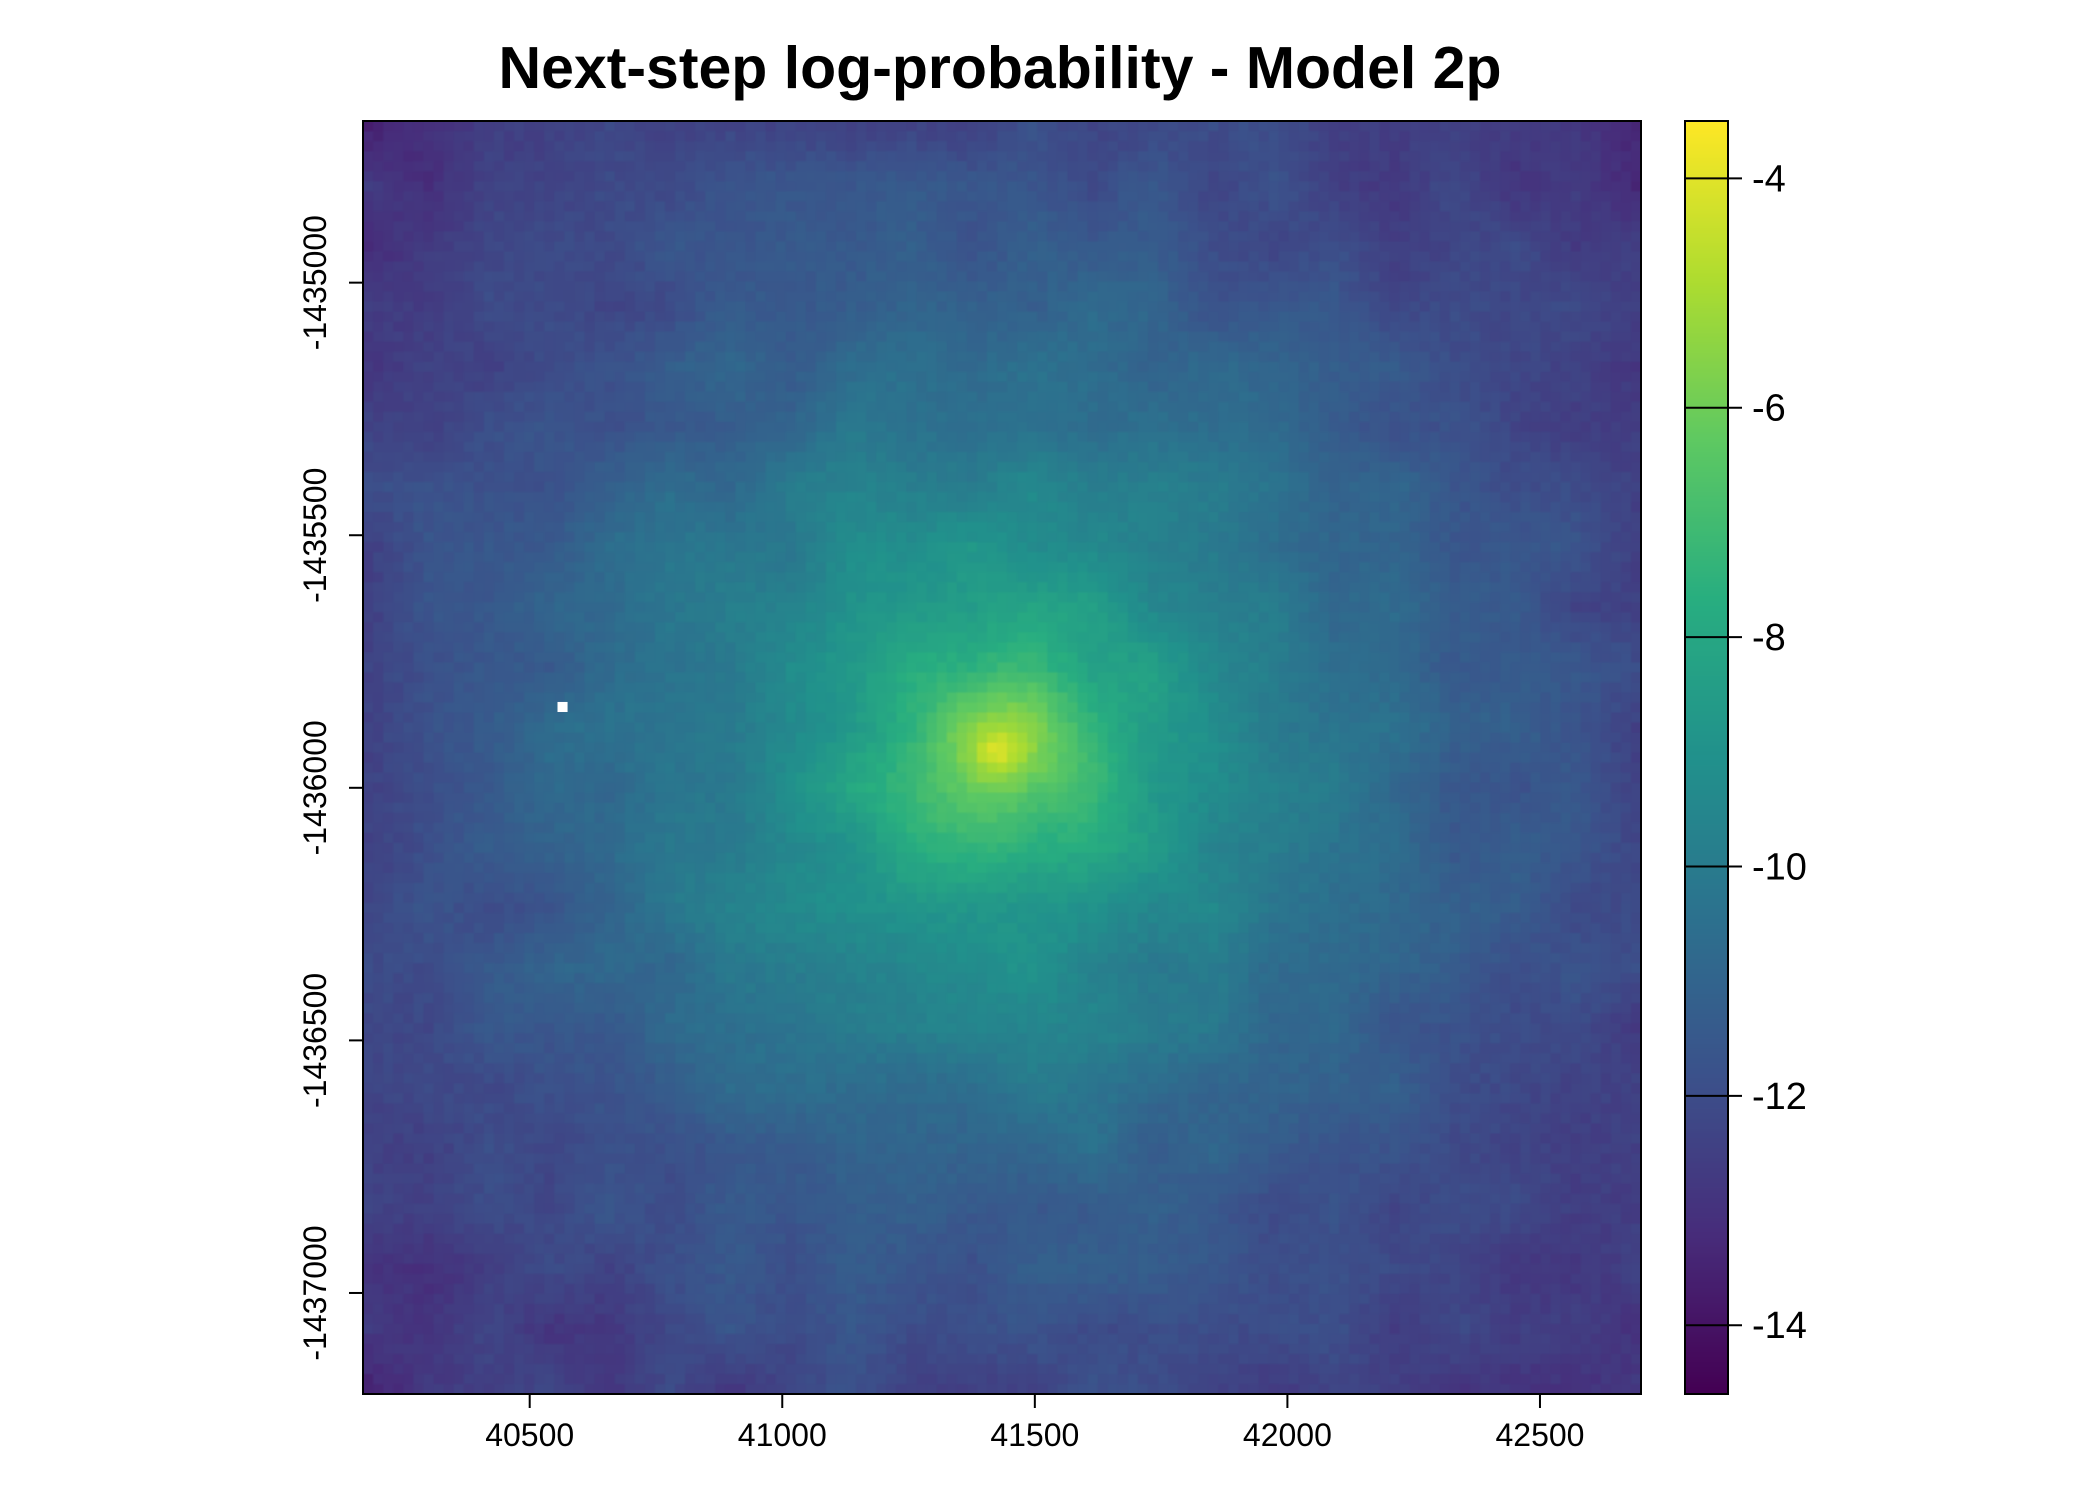  What do you see at coordinates (1746, 752) in the screenshot?
I see `colorbar-ticks: -4 -6 -8 -10 -12 -14` at bounding box center [1746, 752].